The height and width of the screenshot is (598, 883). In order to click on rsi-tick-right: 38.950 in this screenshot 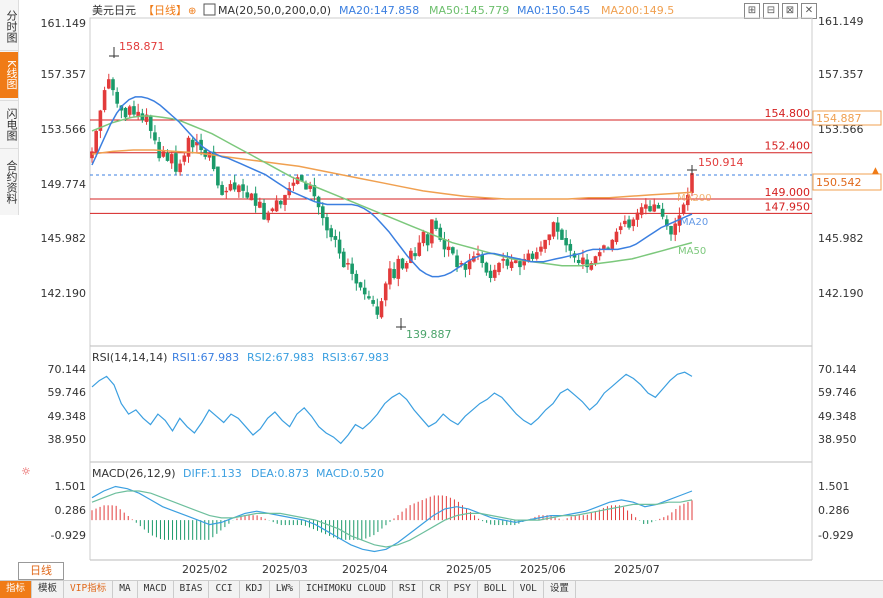, I will do `click(837, 439)`.